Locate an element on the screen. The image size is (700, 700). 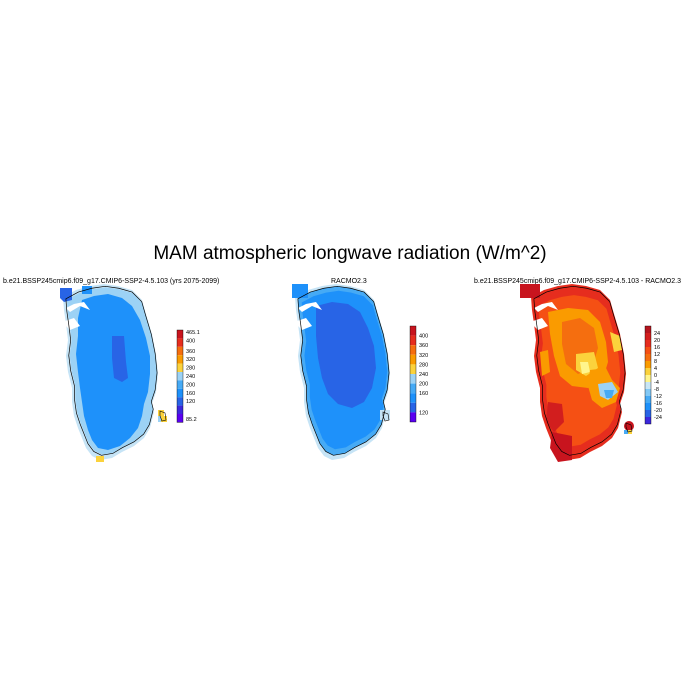
panel-2-island is located at coordinates (385, 416).